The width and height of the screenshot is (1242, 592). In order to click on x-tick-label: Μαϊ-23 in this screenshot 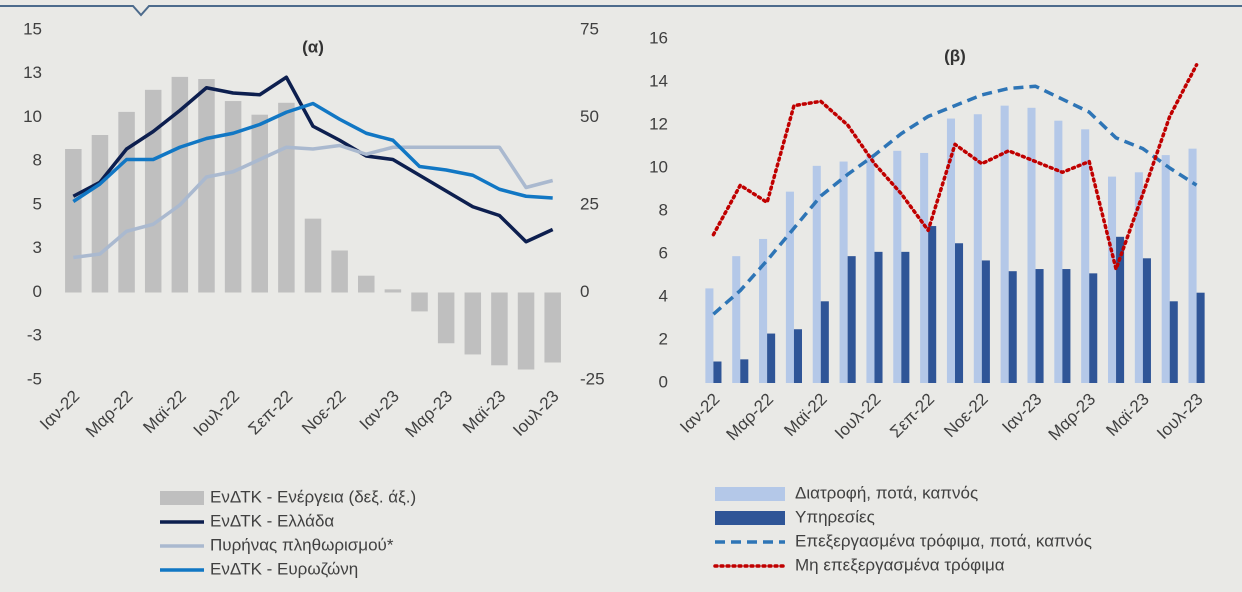, I will do `click(484, 412)`.